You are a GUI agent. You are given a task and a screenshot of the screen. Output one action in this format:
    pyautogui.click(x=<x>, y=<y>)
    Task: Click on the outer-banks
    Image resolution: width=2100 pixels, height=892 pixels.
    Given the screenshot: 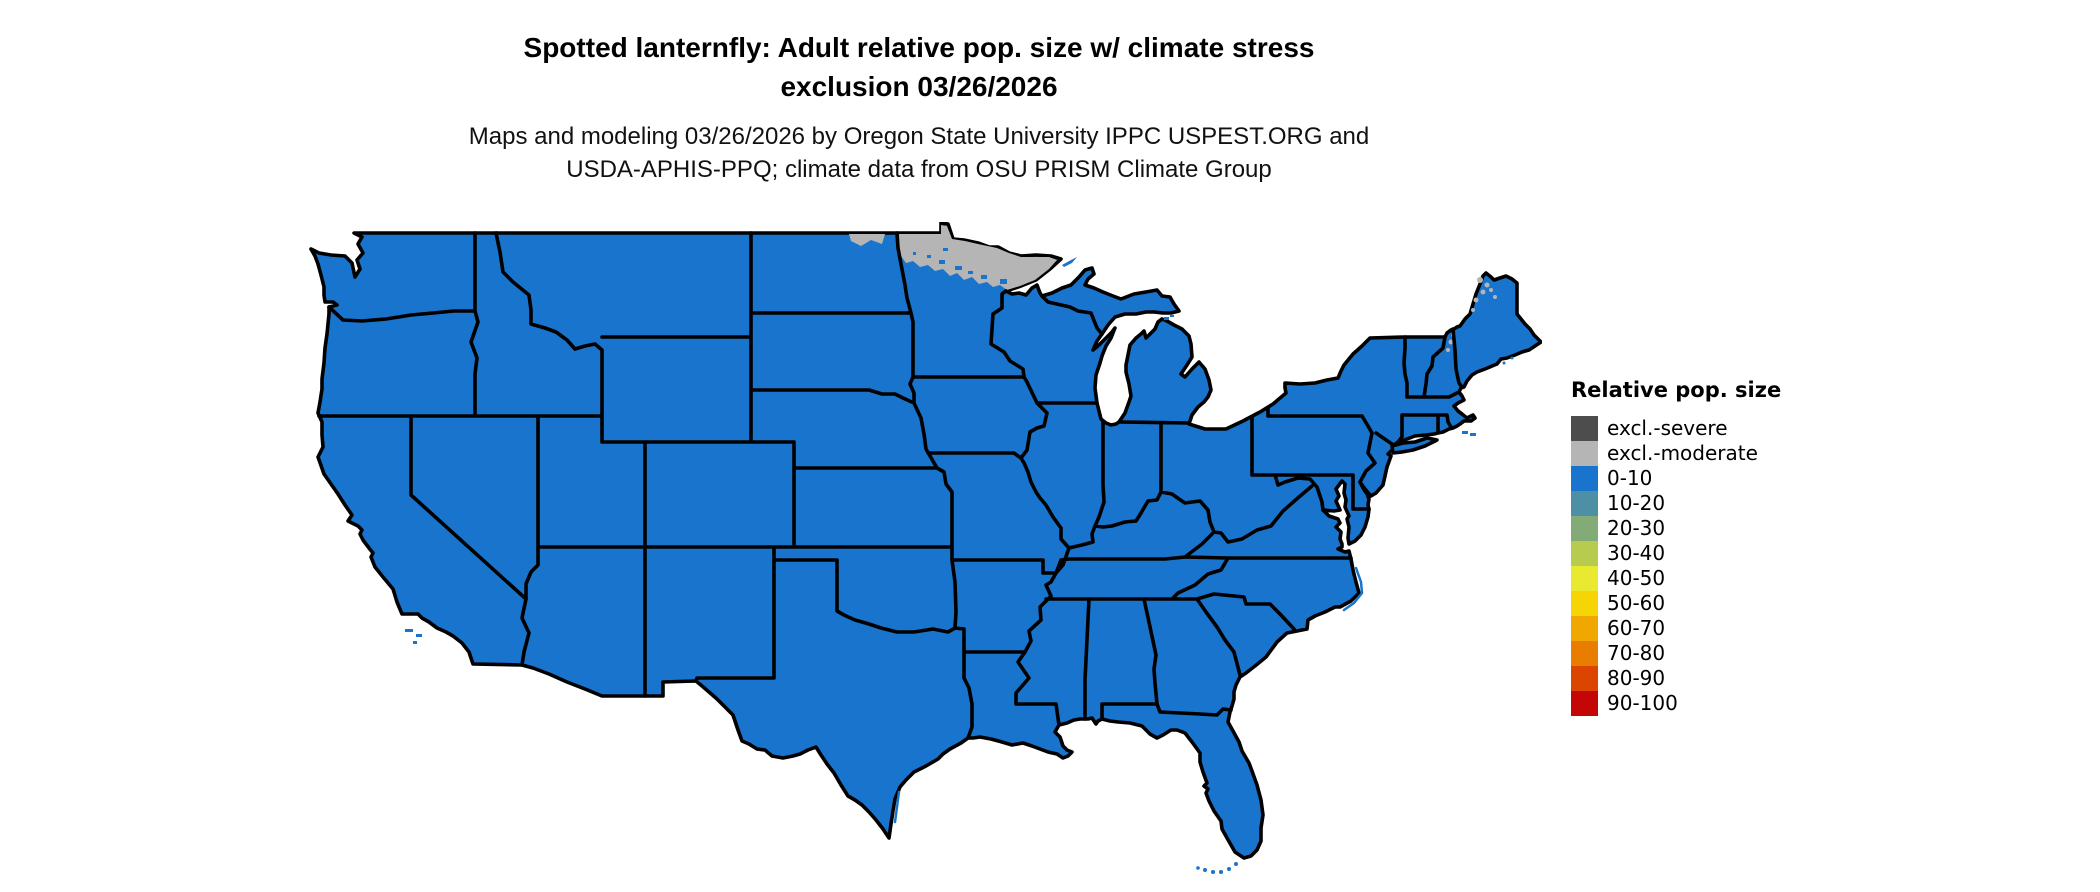 What is the action you would take?
    pyautogui.click(x=1353, y=589)
    